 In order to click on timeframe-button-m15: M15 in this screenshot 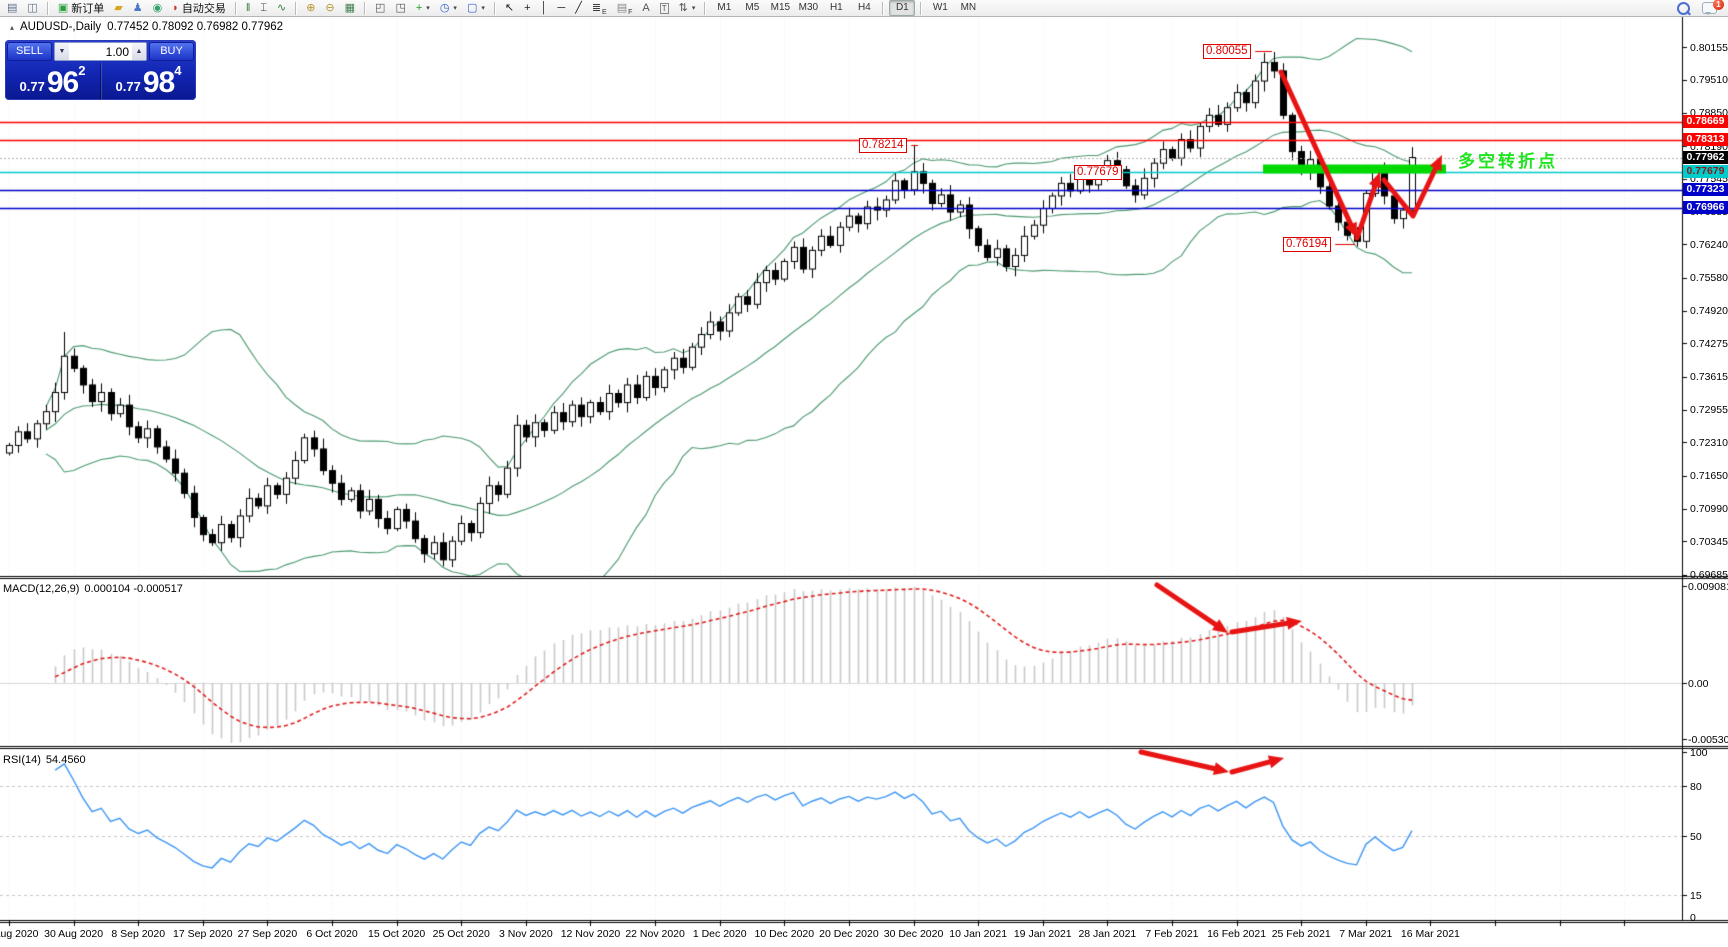, I will do `click(780, 7)`.